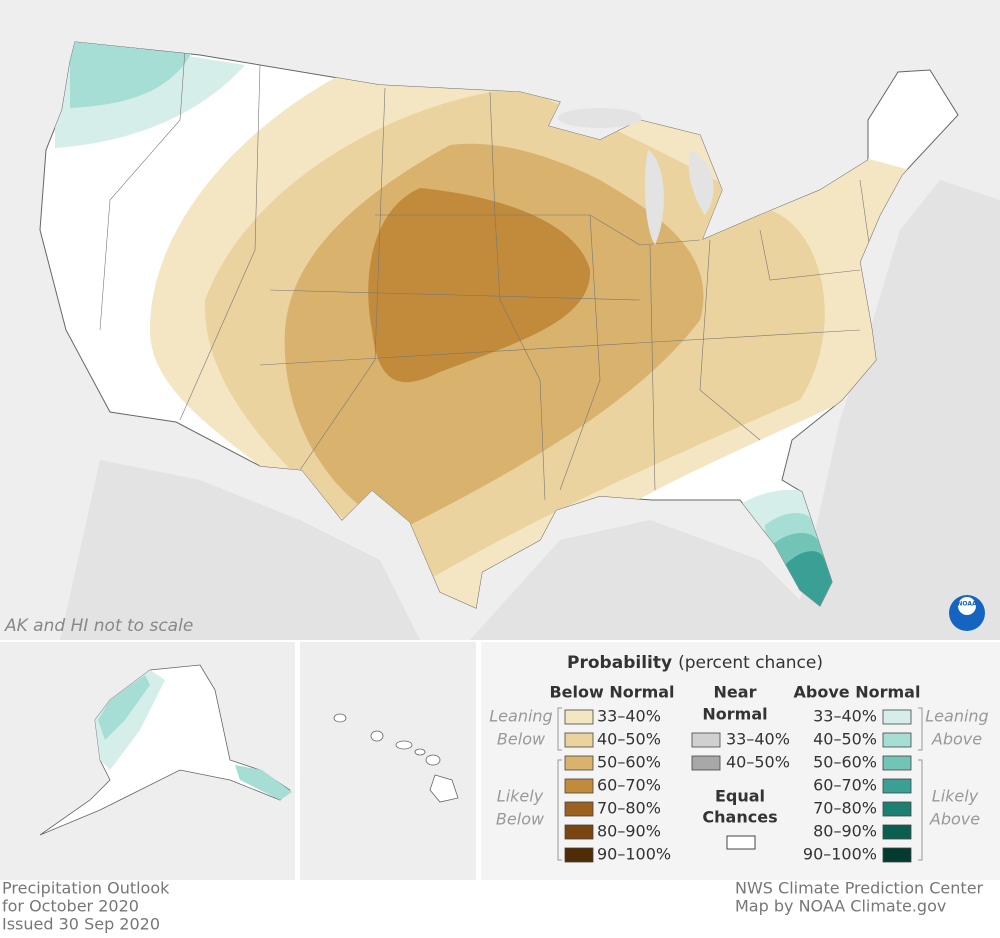 Image resolution: width=1000 pixels, height=938 pixels. What do you see at coordinates (955, 796) in the screenshot?
I see `likely-above: Likely` at bounding box center [955, 796].